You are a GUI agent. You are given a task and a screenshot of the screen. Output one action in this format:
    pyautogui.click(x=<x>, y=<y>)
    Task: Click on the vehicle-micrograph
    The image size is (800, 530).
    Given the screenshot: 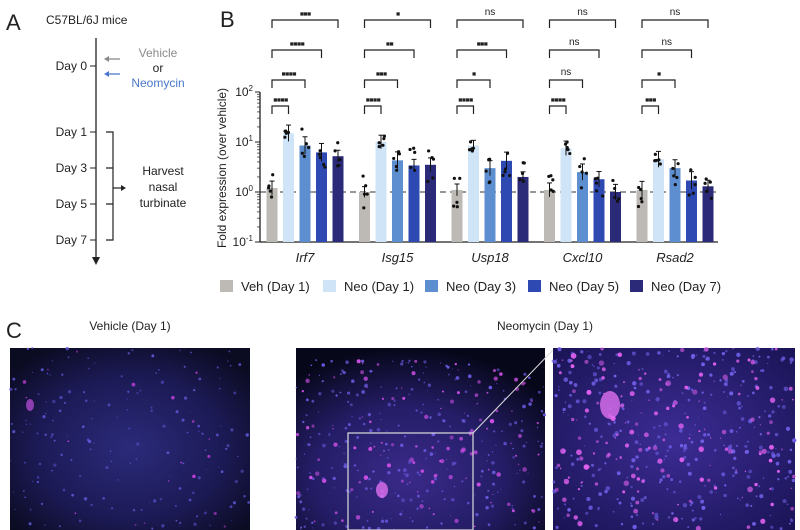 What is the action you would take?
    pyautogui.click(x=130, y=439)
    